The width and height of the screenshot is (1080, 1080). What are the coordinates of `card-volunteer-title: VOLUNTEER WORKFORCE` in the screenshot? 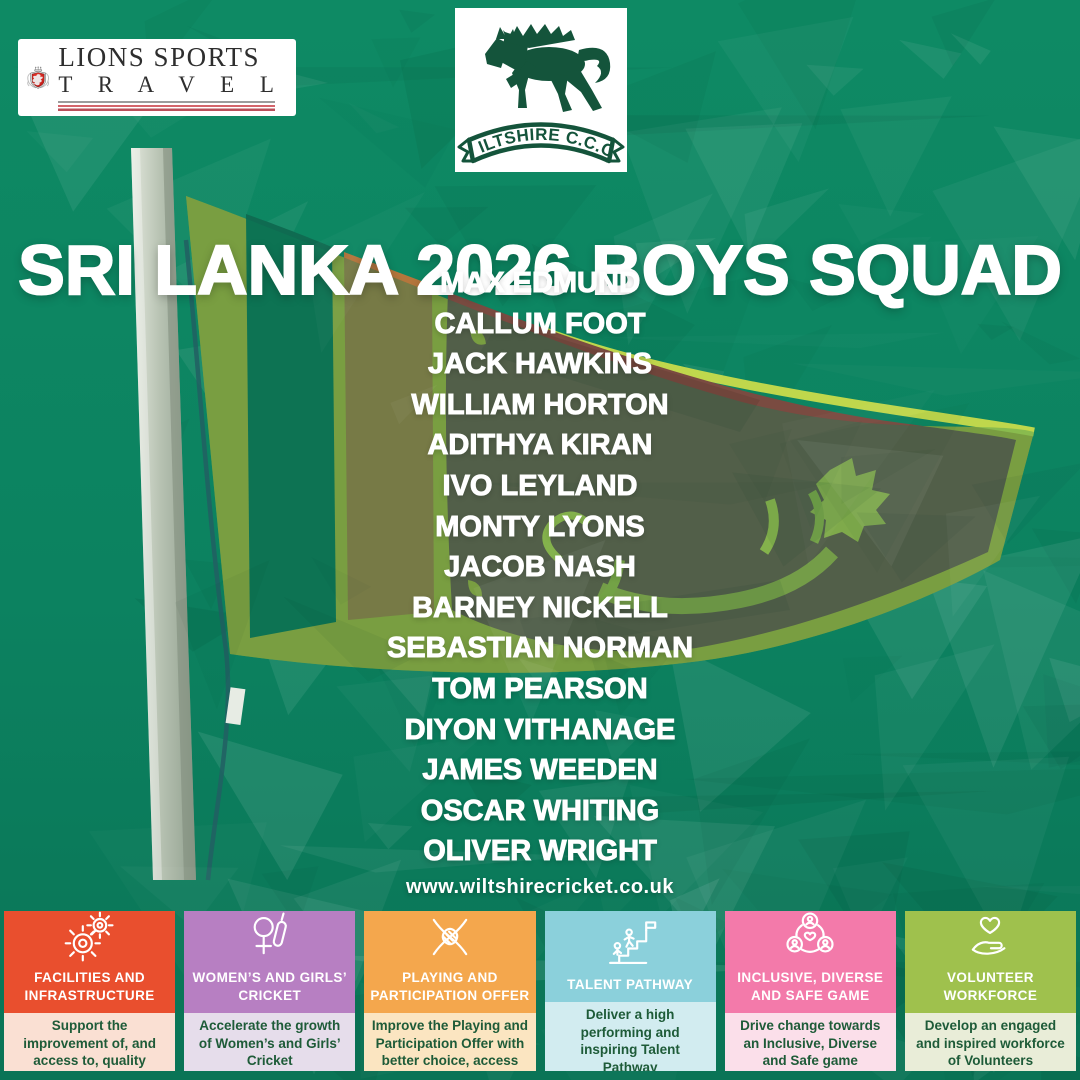 It's located at (990, 986).